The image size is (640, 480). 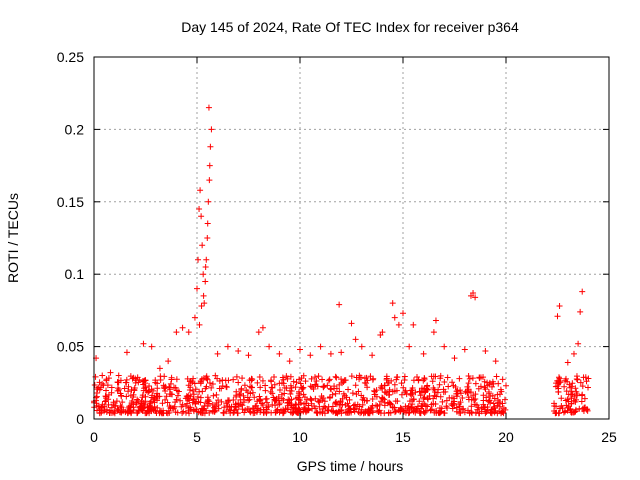 What do you see at coordinates (94, 437) in the screenshot?
I see `x-tick-label: 0` at bounding box center [94, 437].